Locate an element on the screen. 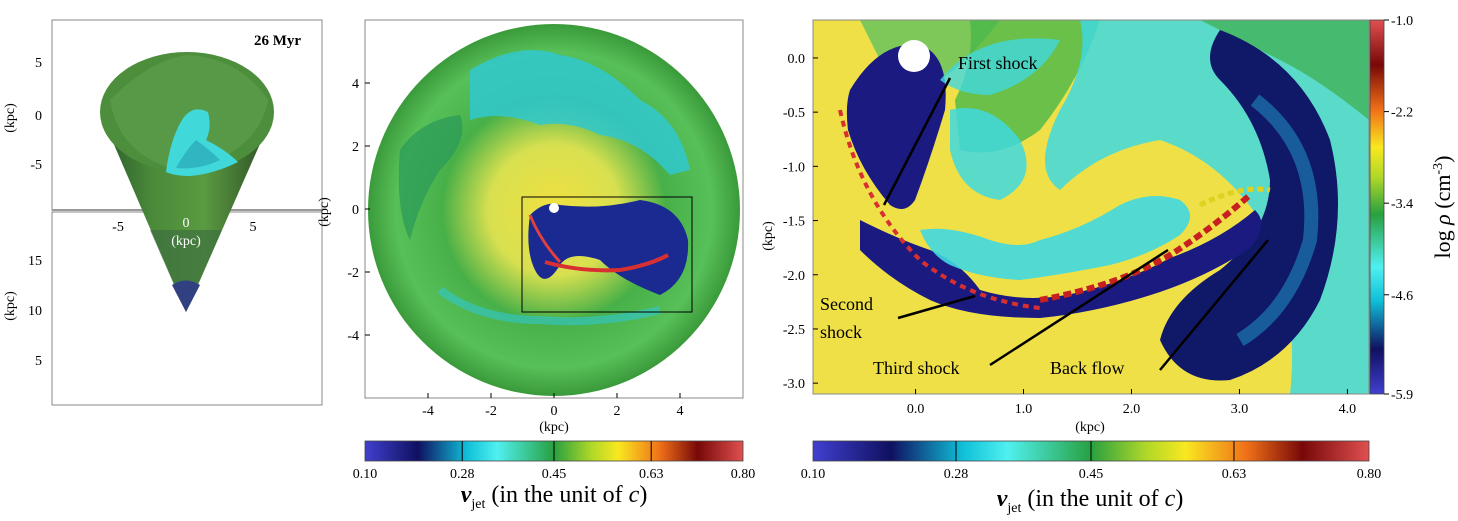  panel-c-xtick-label: 0.0 is located at coordinates (916, 409).